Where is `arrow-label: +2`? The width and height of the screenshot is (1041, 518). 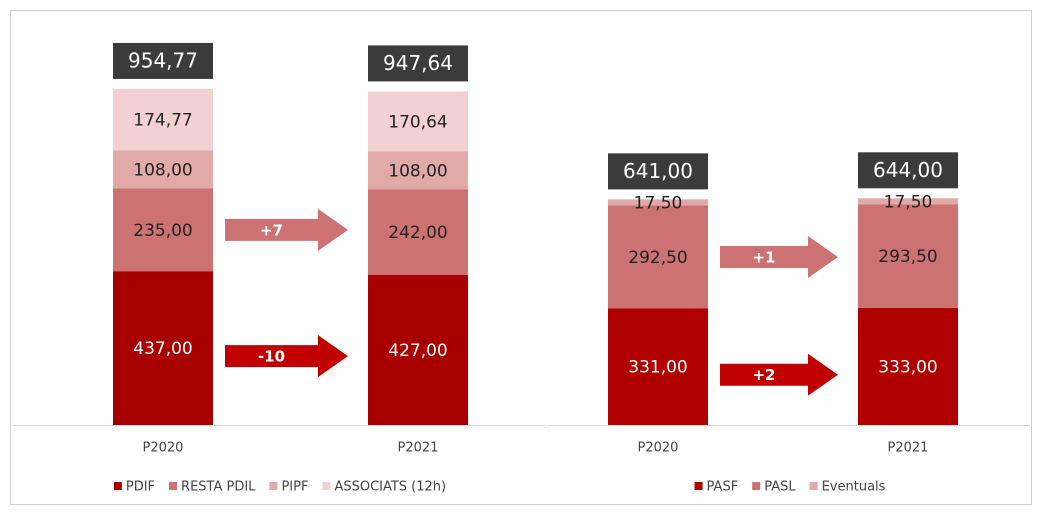
arrow-label: +2 is located at coordinates (763, 375).